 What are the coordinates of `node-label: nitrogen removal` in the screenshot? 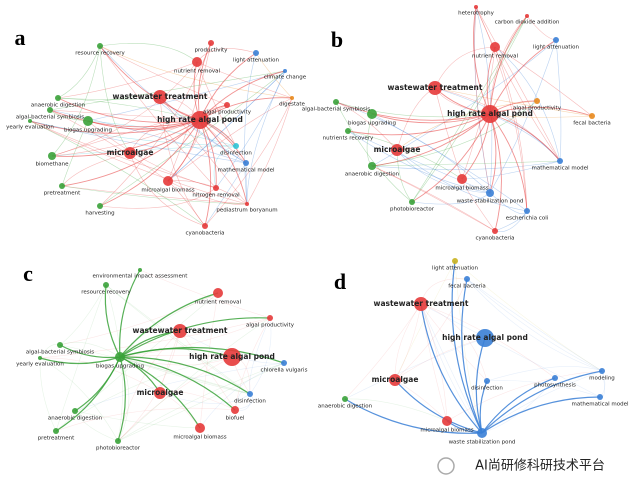 It's located at (216, 196).